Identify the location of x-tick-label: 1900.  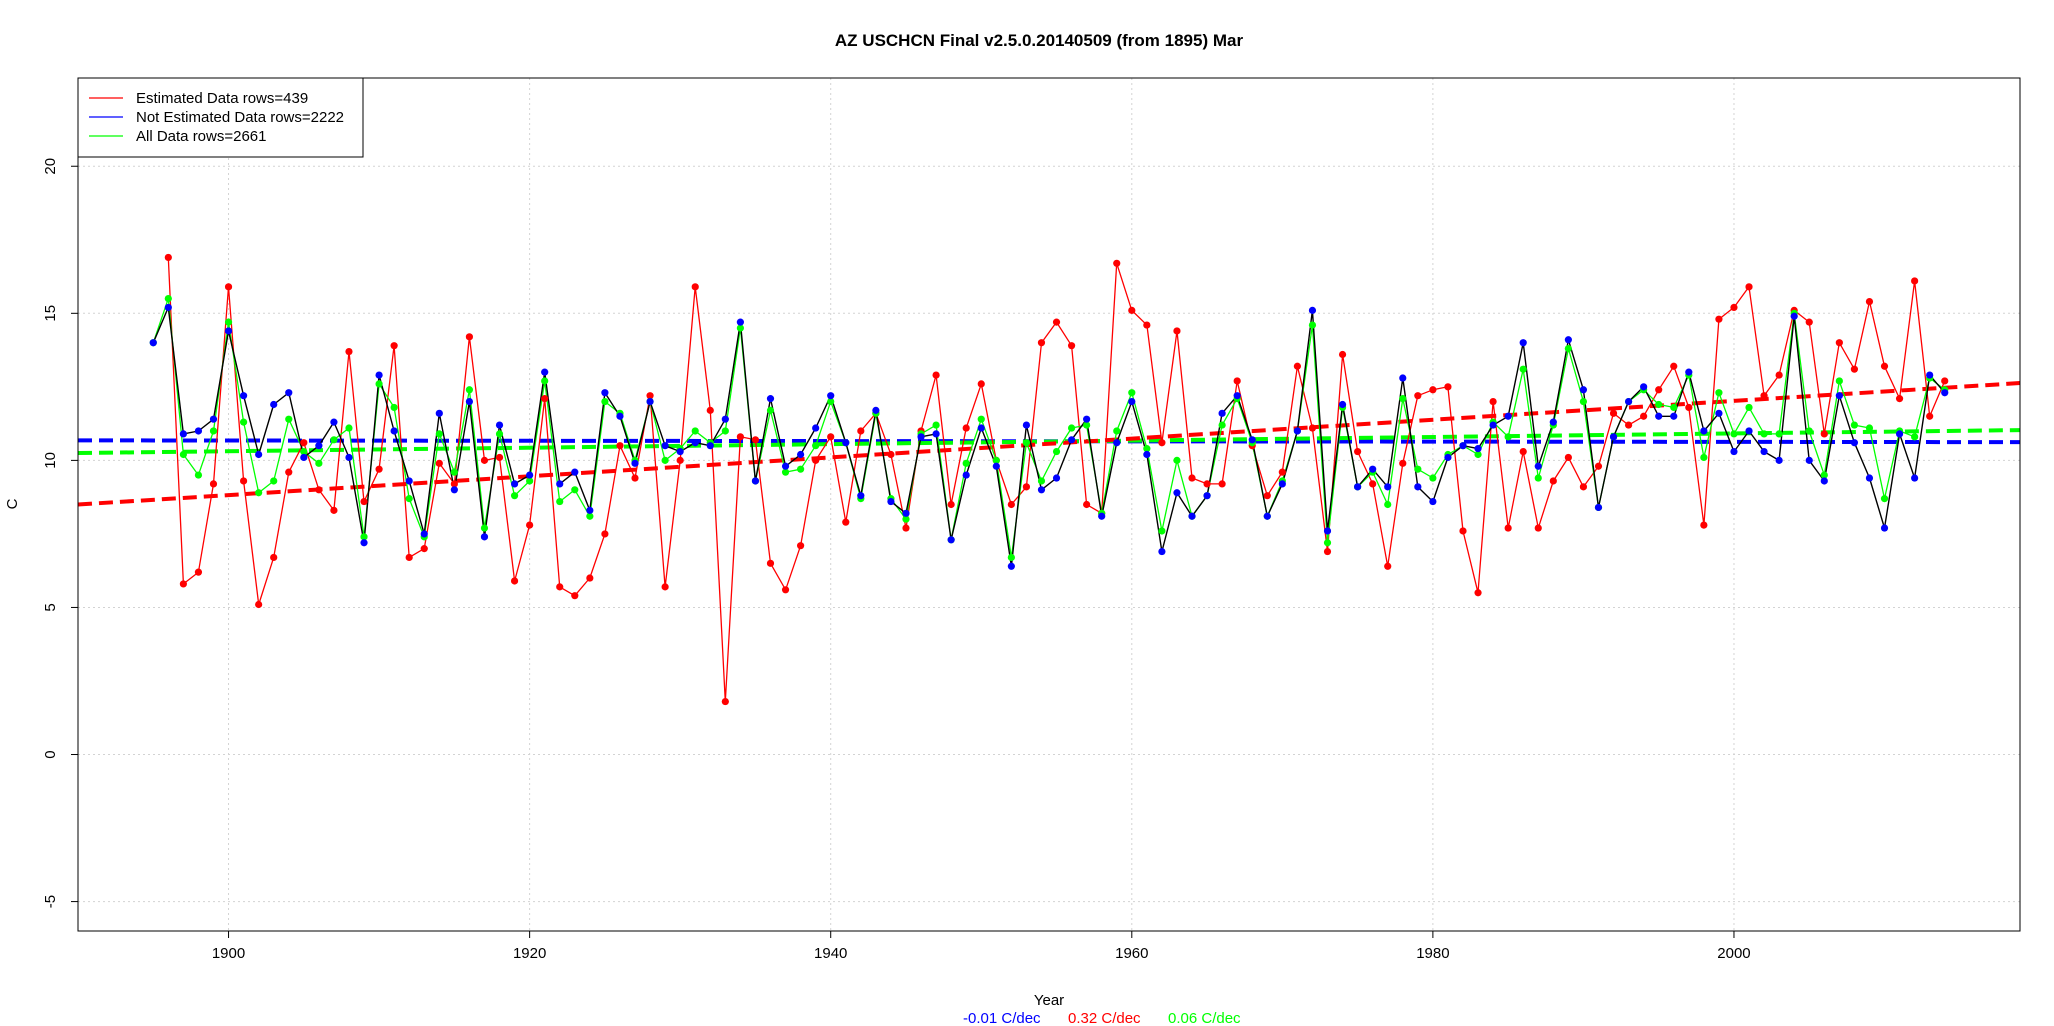
(228, 953).